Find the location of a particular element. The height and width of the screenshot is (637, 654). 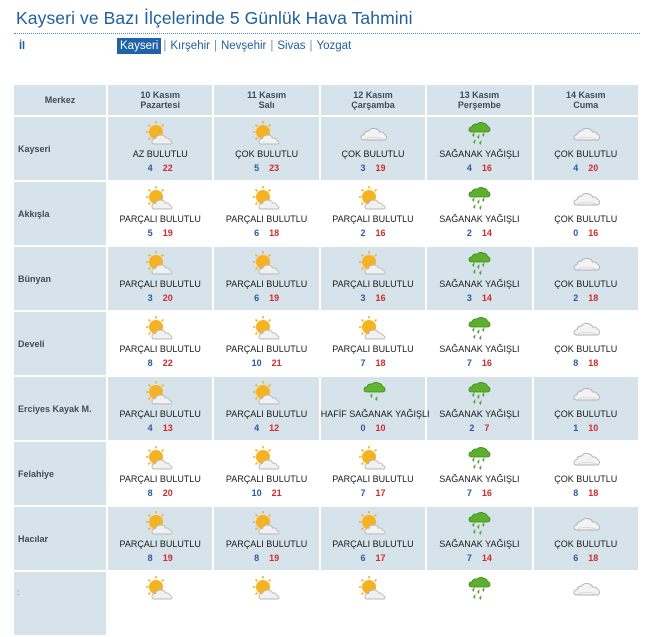

max-temperature: 10 is located at coordinates (380, 428).